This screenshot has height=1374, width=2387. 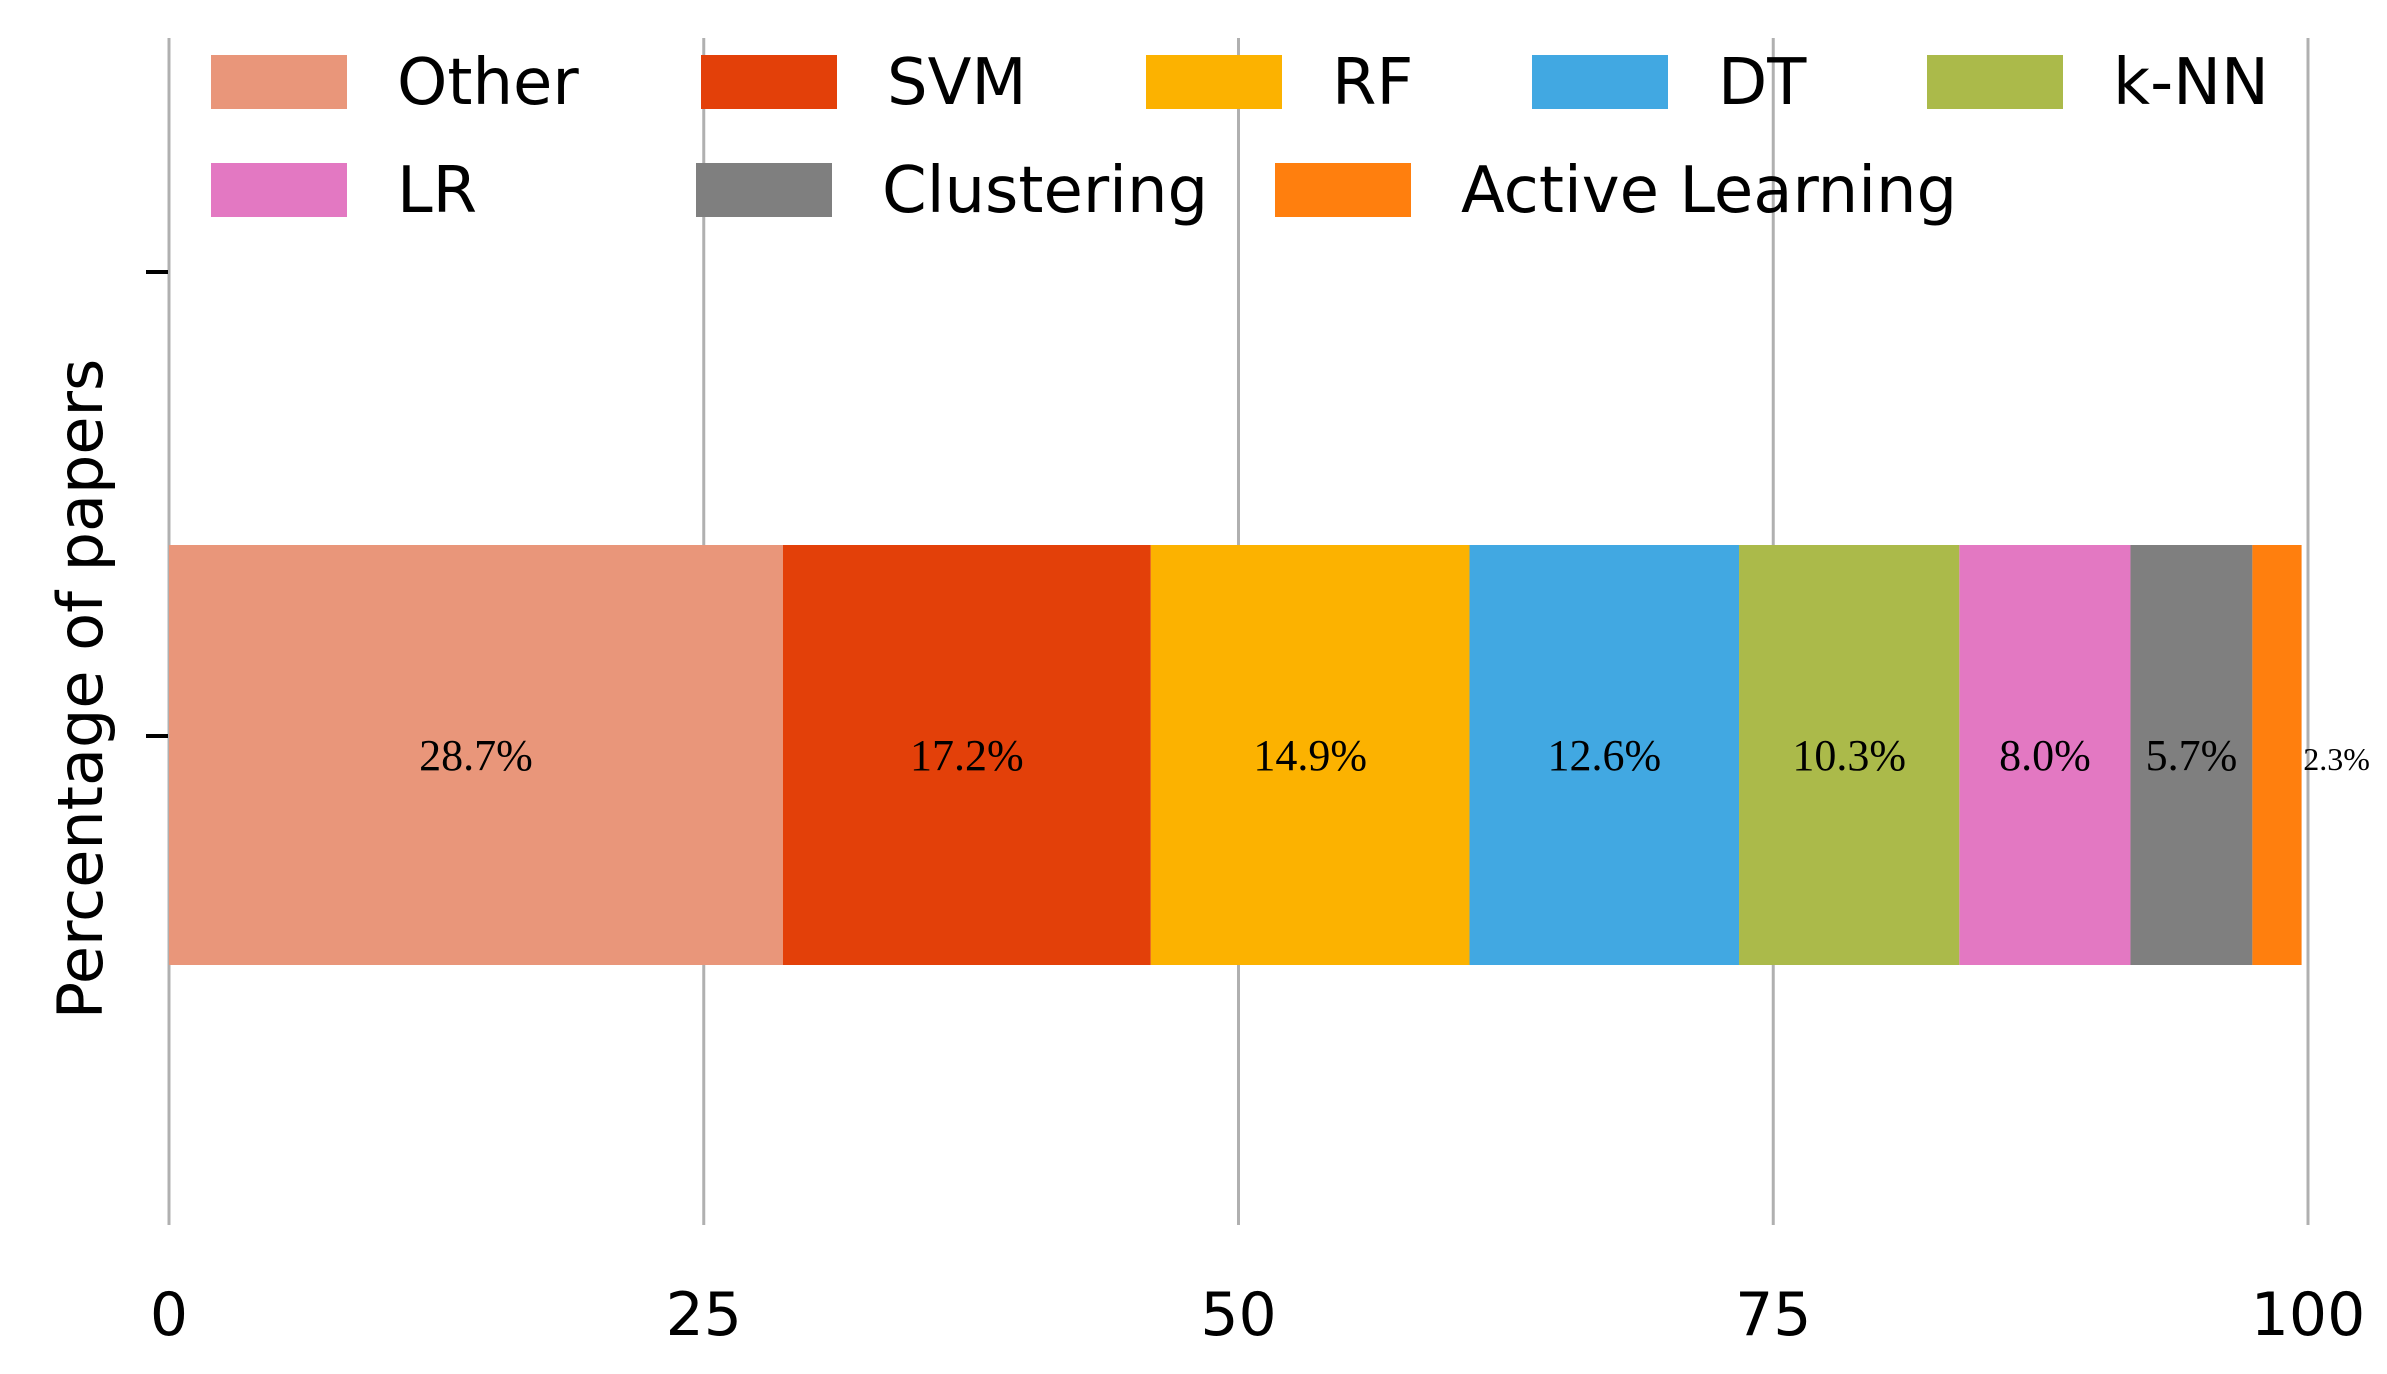 What do you see at coordinates (437, 191) in the screenshot?
I see `legend-label-lr: LR` at bounding box center [437, 191].